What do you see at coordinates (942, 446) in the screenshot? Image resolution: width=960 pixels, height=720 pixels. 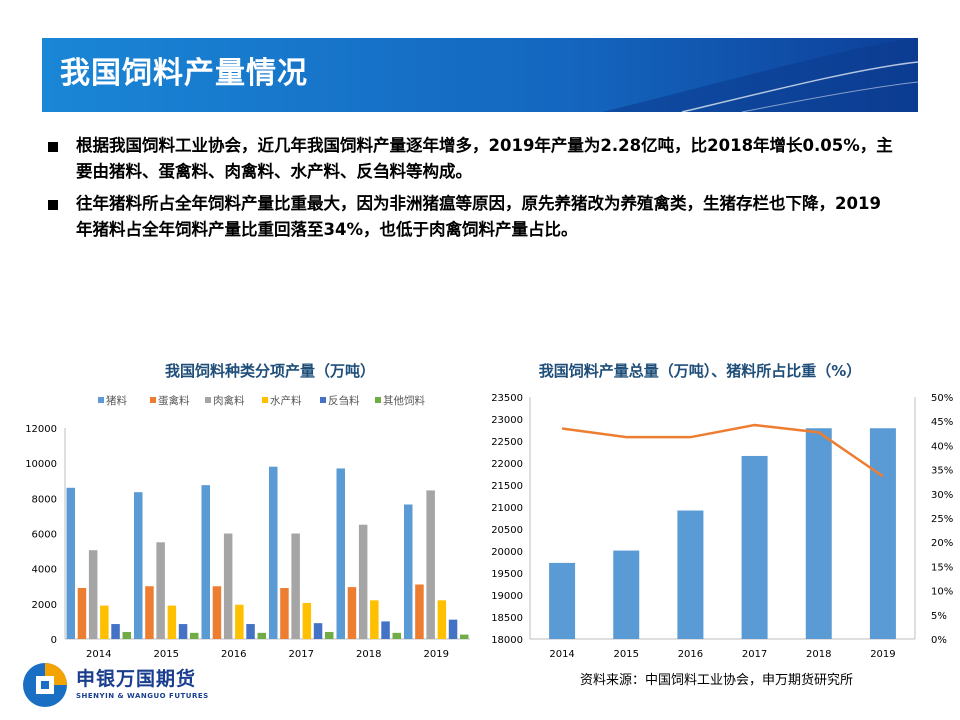 I see `y-tick-label-right: 40%` at bounding box center [942, 446].